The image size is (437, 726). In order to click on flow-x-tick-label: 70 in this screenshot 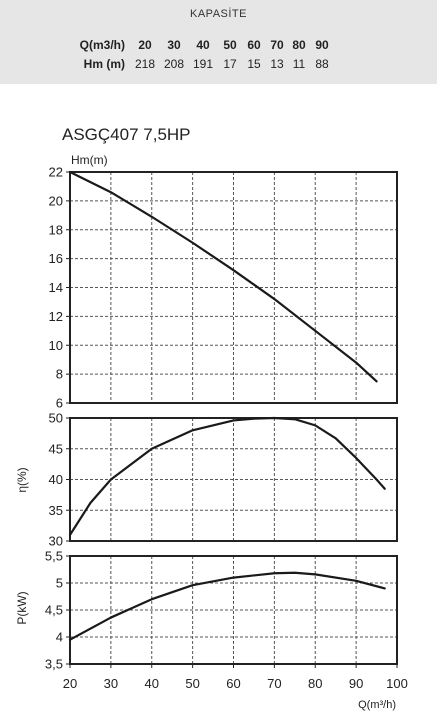, I will do `click(274, 683)`.